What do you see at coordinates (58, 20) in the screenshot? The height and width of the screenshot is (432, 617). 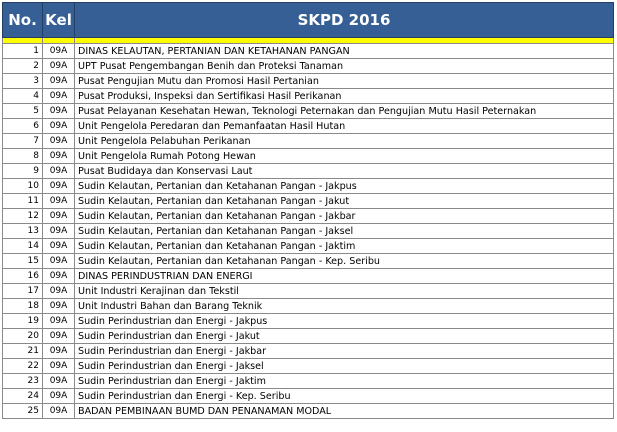 I see `header-kel: Kel` at bounding box center [58, 20].